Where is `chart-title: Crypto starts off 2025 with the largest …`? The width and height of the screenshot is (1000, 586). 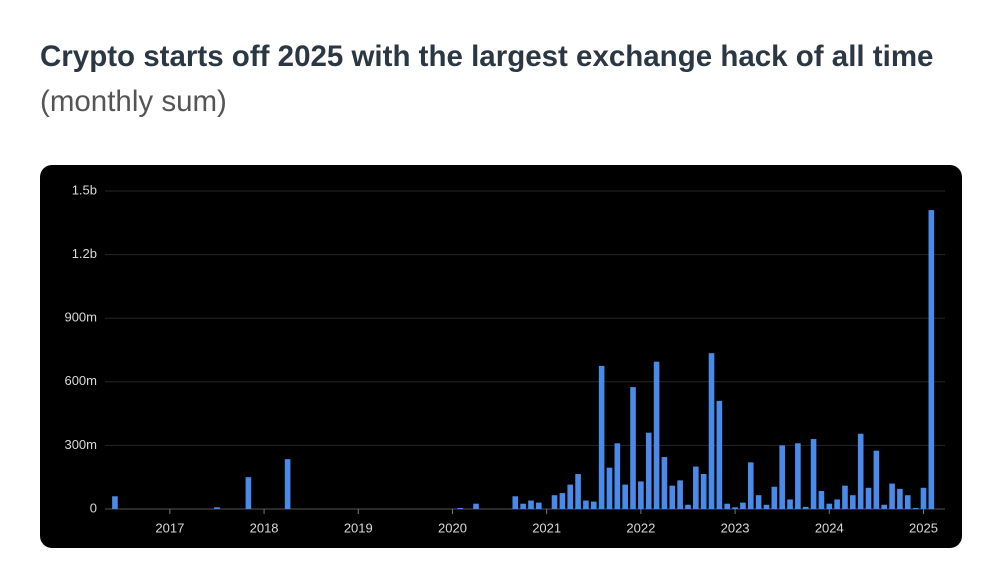 chart-title: Crypto starts off 2025 with the largest … is located at coordinates (487, 56).